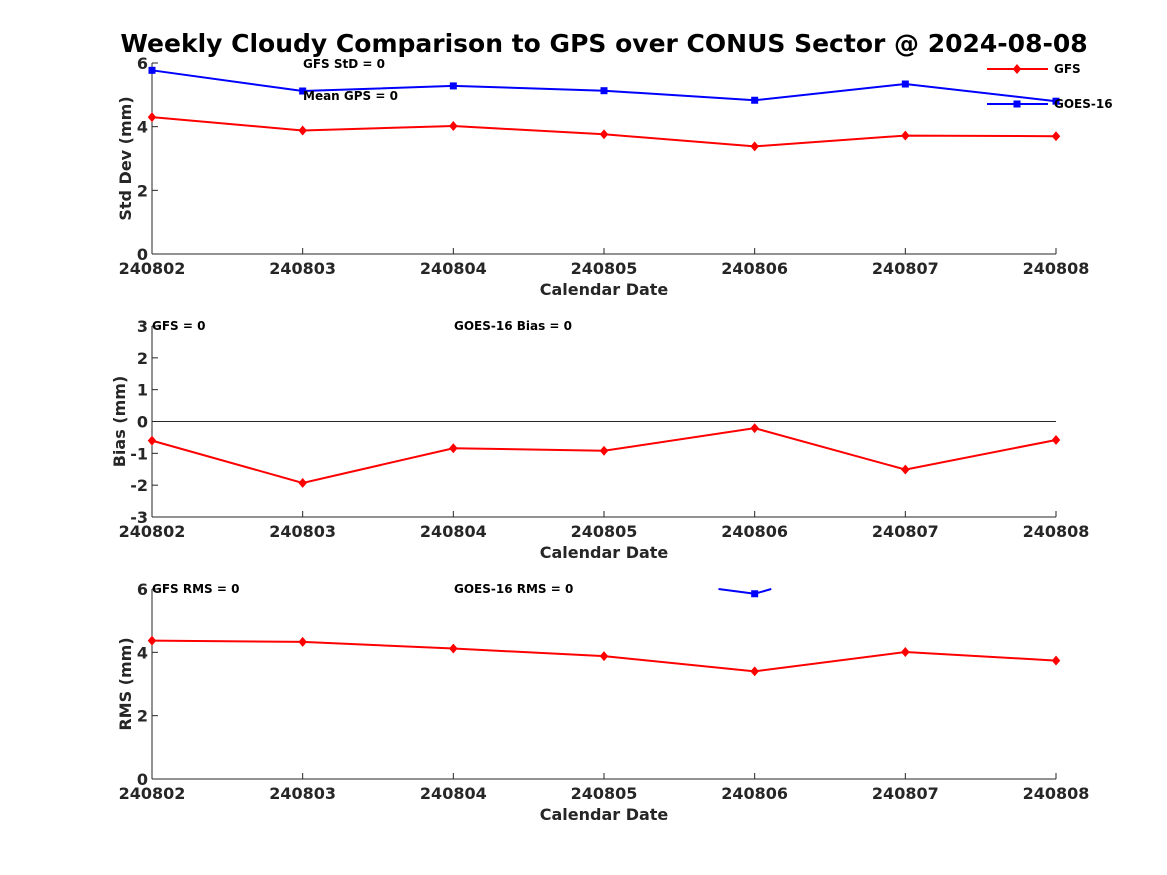 This screenshot has width=1167, height=875. I want to click on y-tick-label: -1, so click(139, 453).